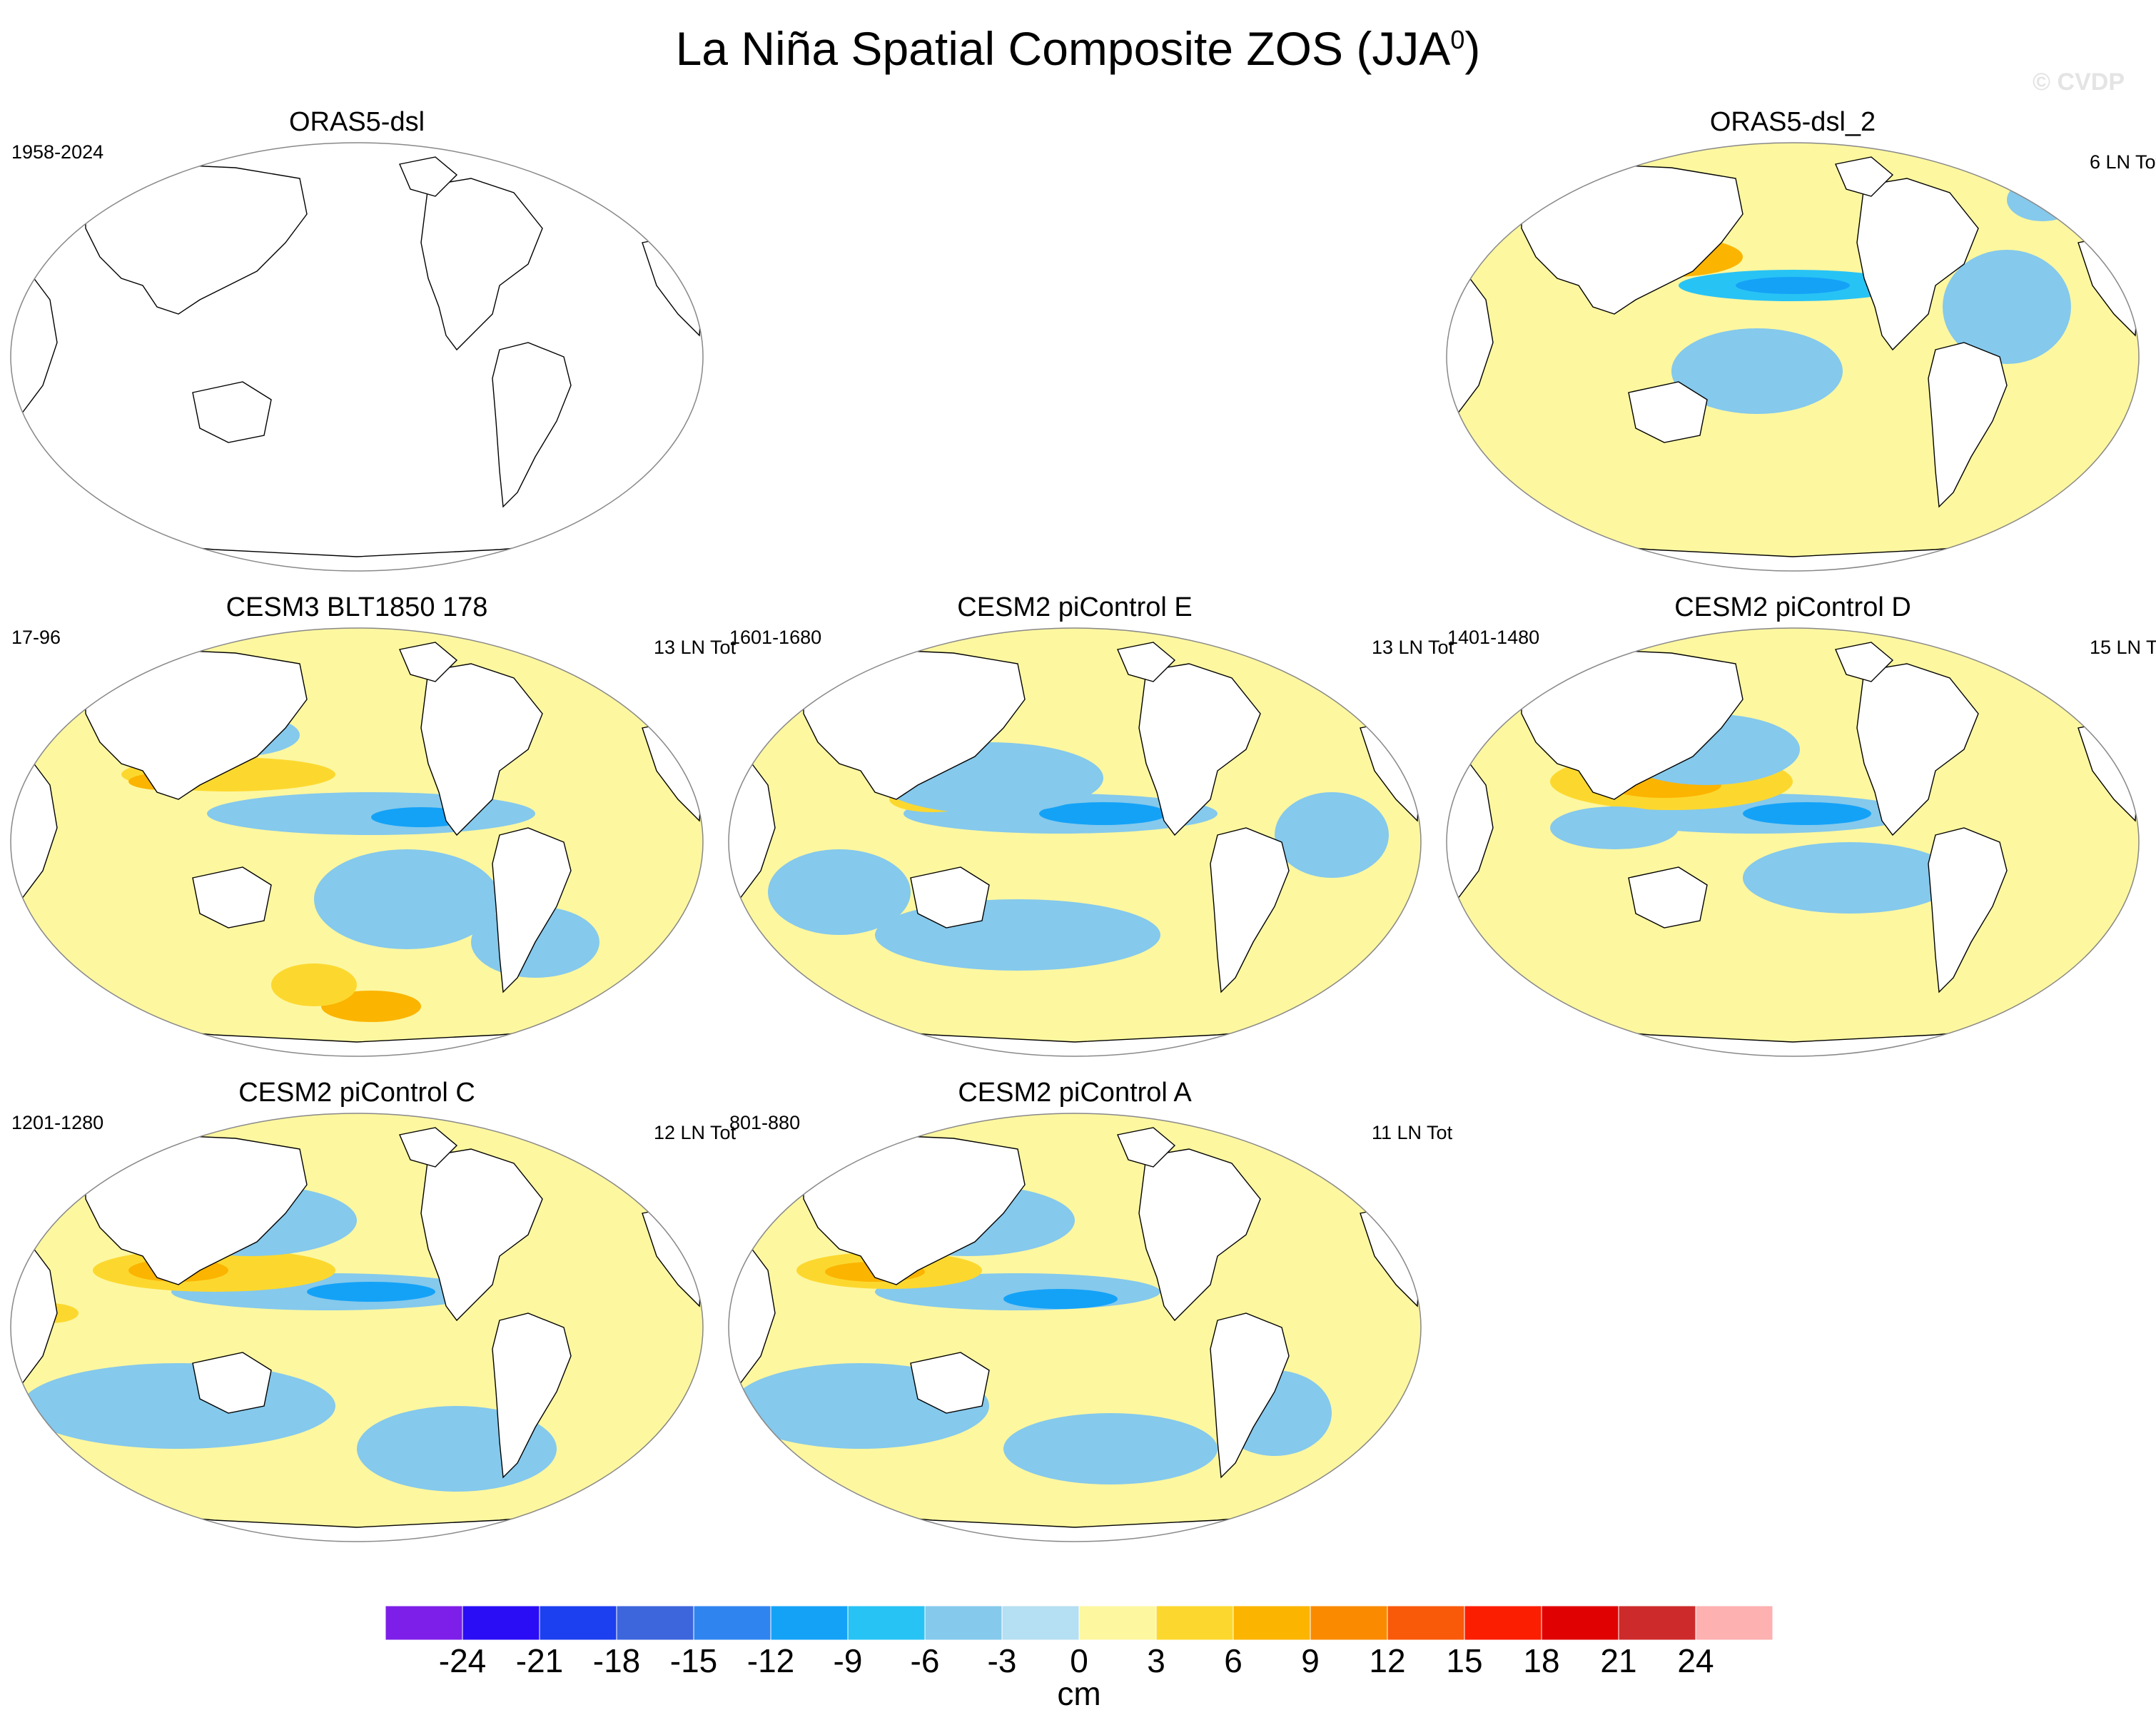 The height and width of the screenshot is (1720, 2156). Describe the element at coordinates (1541, 1661) in the screenshot. I see `colorbar-tick-label: 18` at that location.